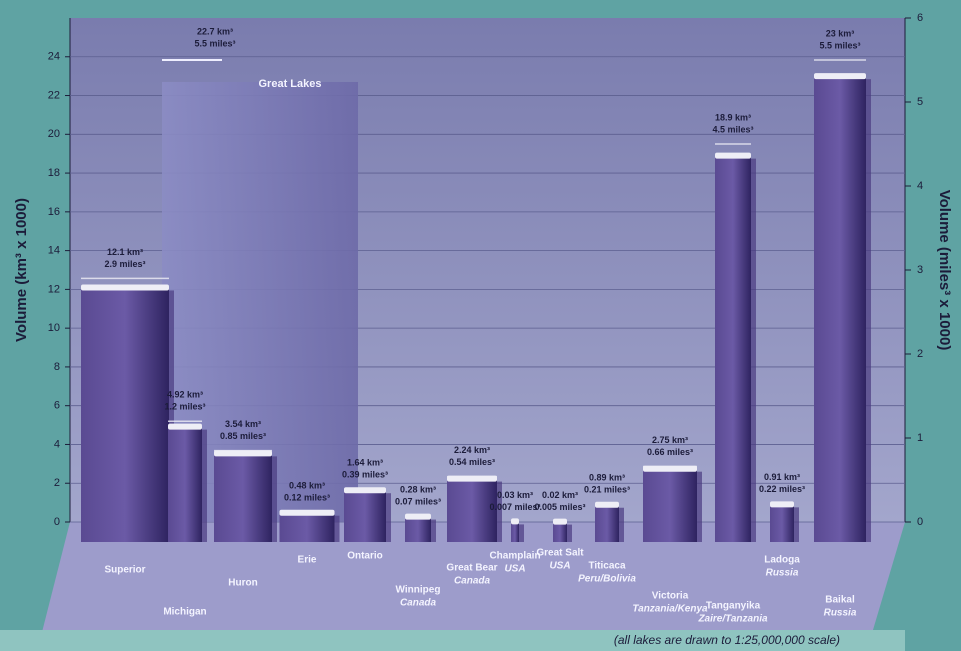 The image size is (961, 651). I want to click on y-tick-label: 10, so click(54, 328).